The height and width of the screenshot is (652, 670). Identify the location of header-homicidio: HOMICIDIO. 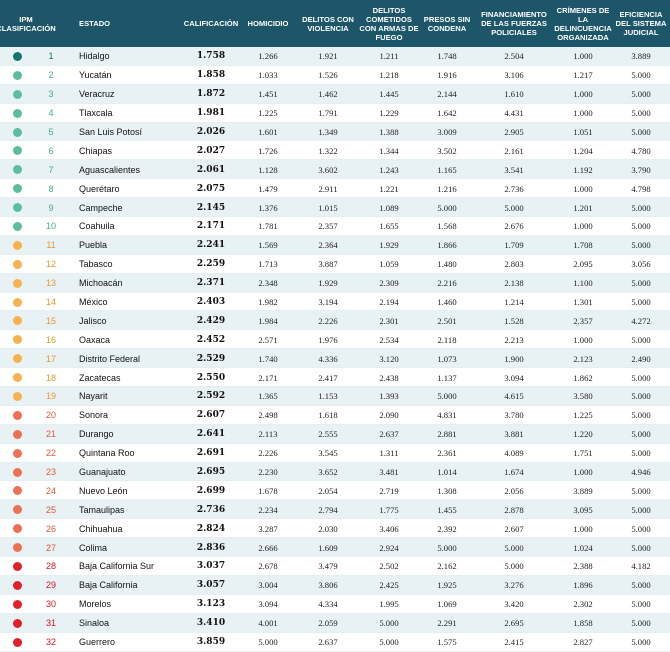
(268, 23).